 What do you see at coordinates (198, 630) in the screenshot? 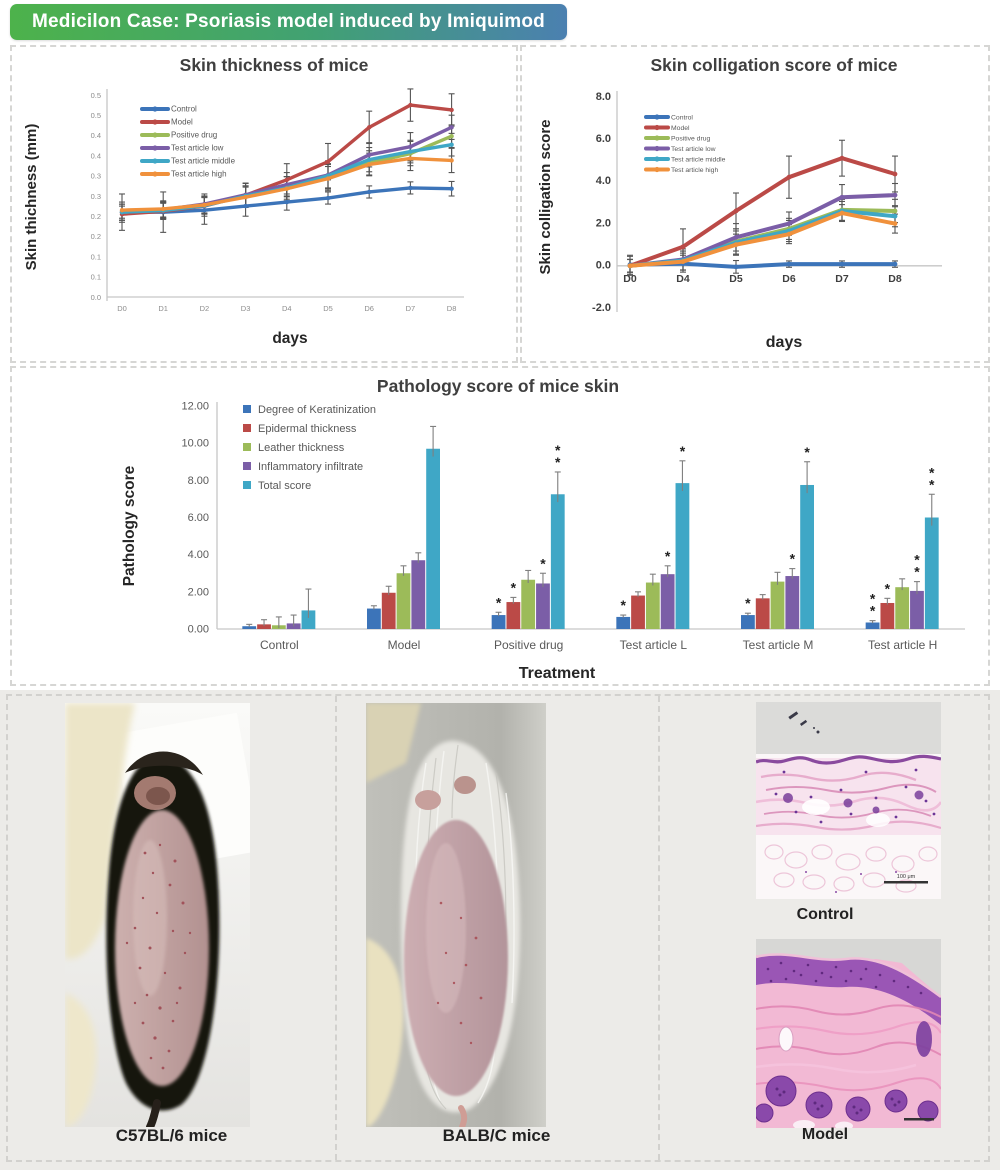
I see `svg-text: 0.00` at bounding box center [198, 630].